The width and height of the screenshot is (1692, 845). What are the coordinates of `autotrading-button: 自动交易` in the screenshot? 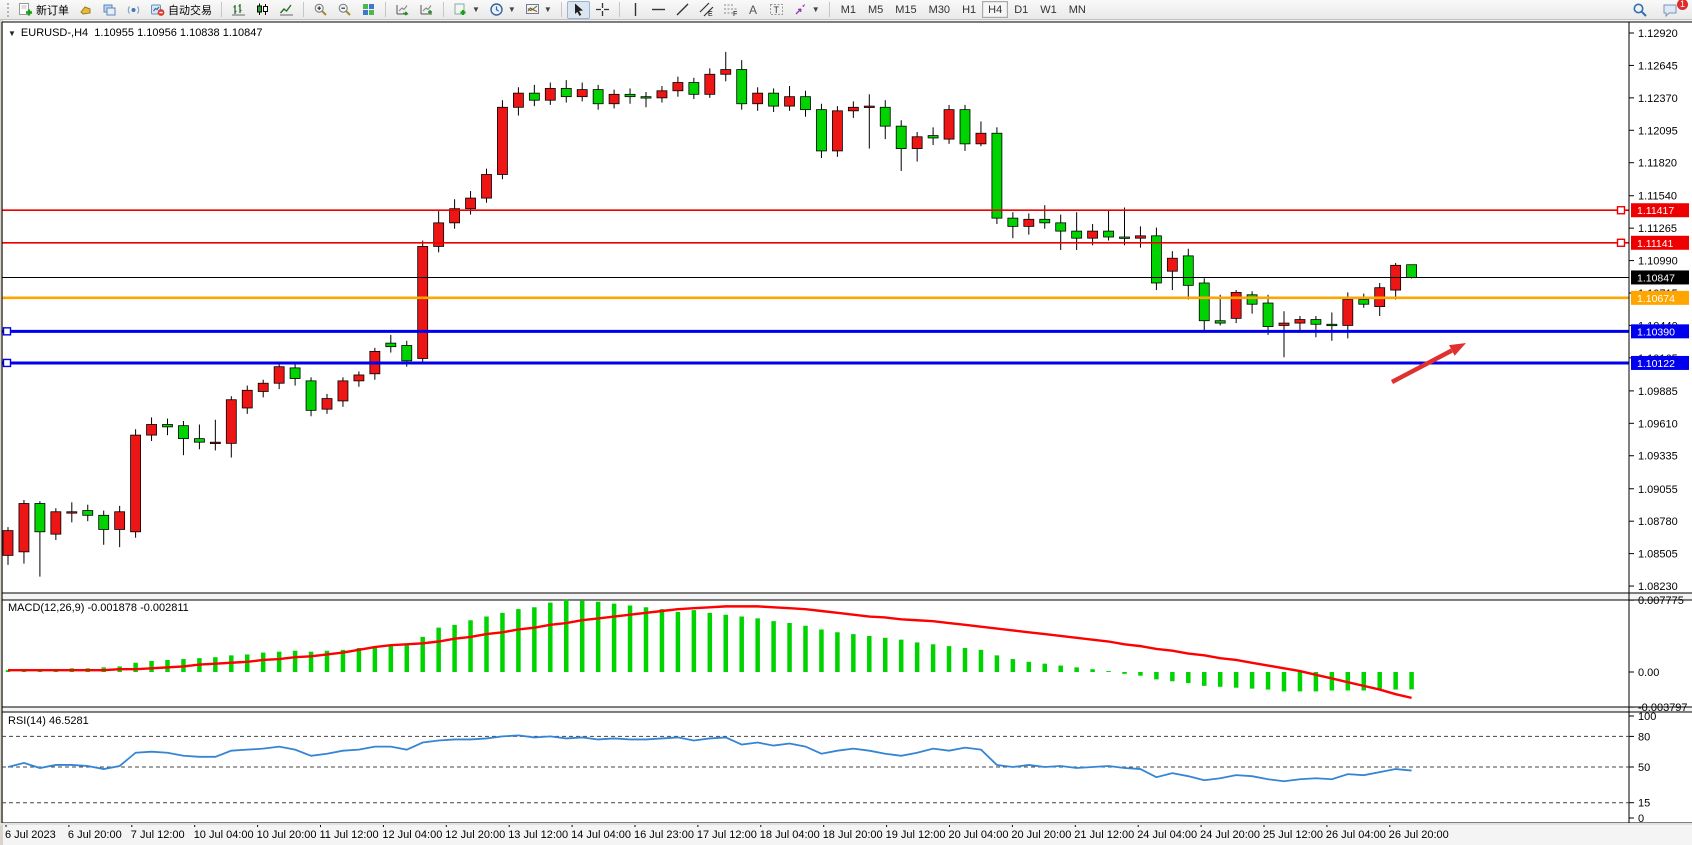 It's located at (181, 10).